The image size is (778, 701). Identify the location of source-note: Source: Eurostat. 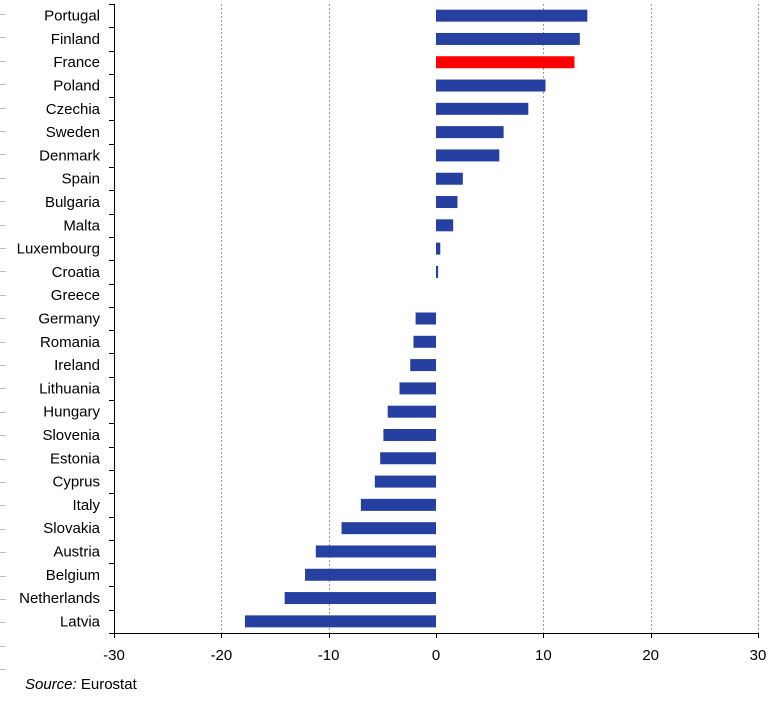
(81, 684).